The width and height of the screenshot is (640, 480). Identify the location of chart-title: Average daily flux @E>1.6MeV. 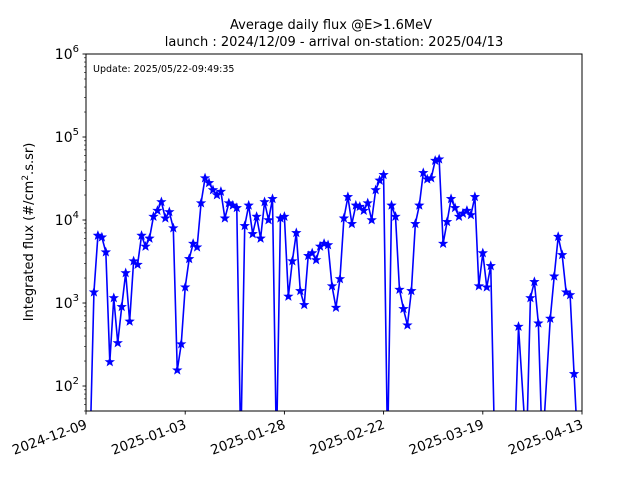
(331, 25).